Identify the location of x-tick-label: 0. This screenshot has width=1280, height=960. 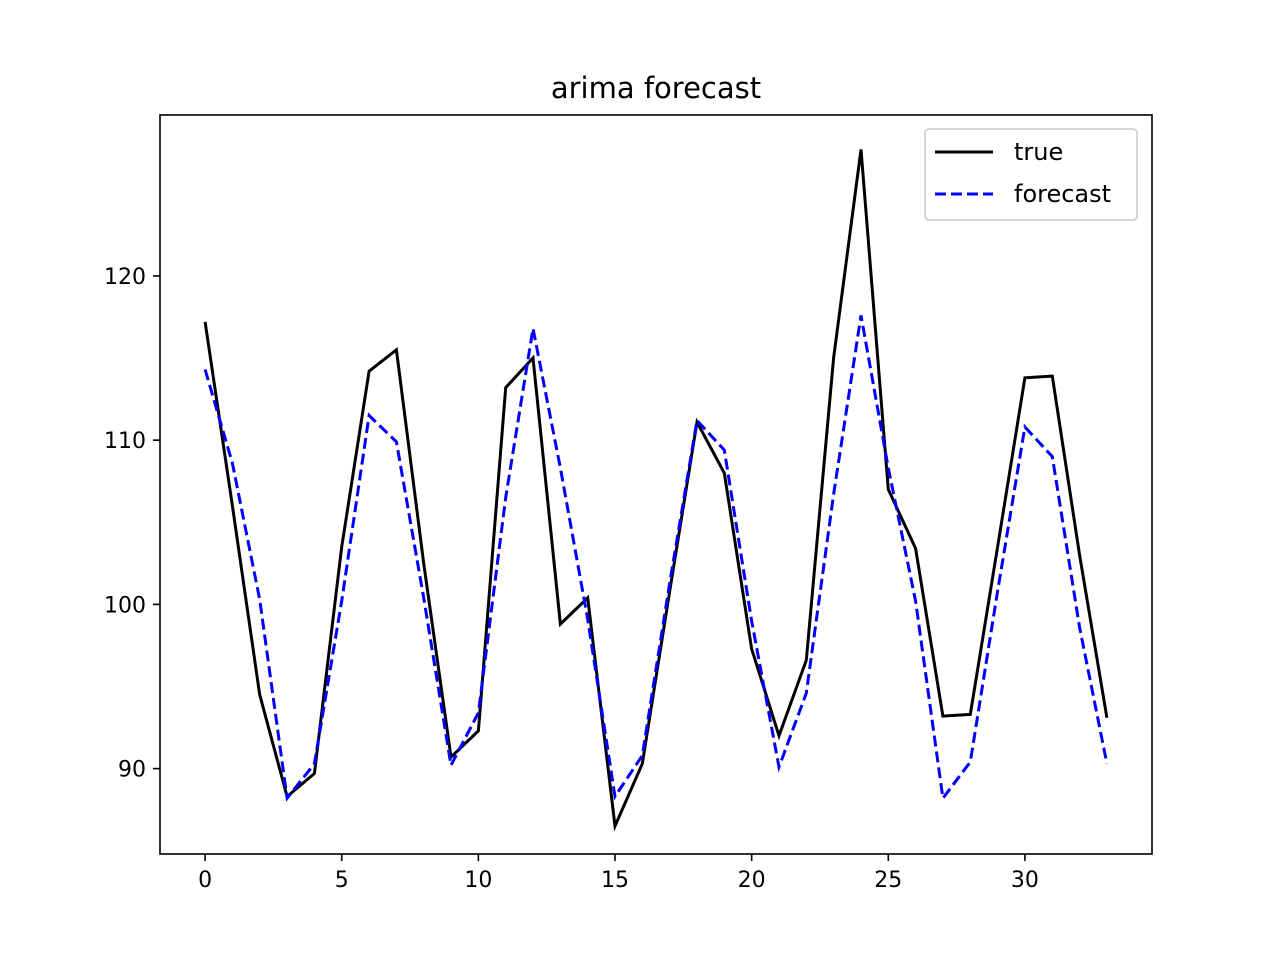
(205, 880).